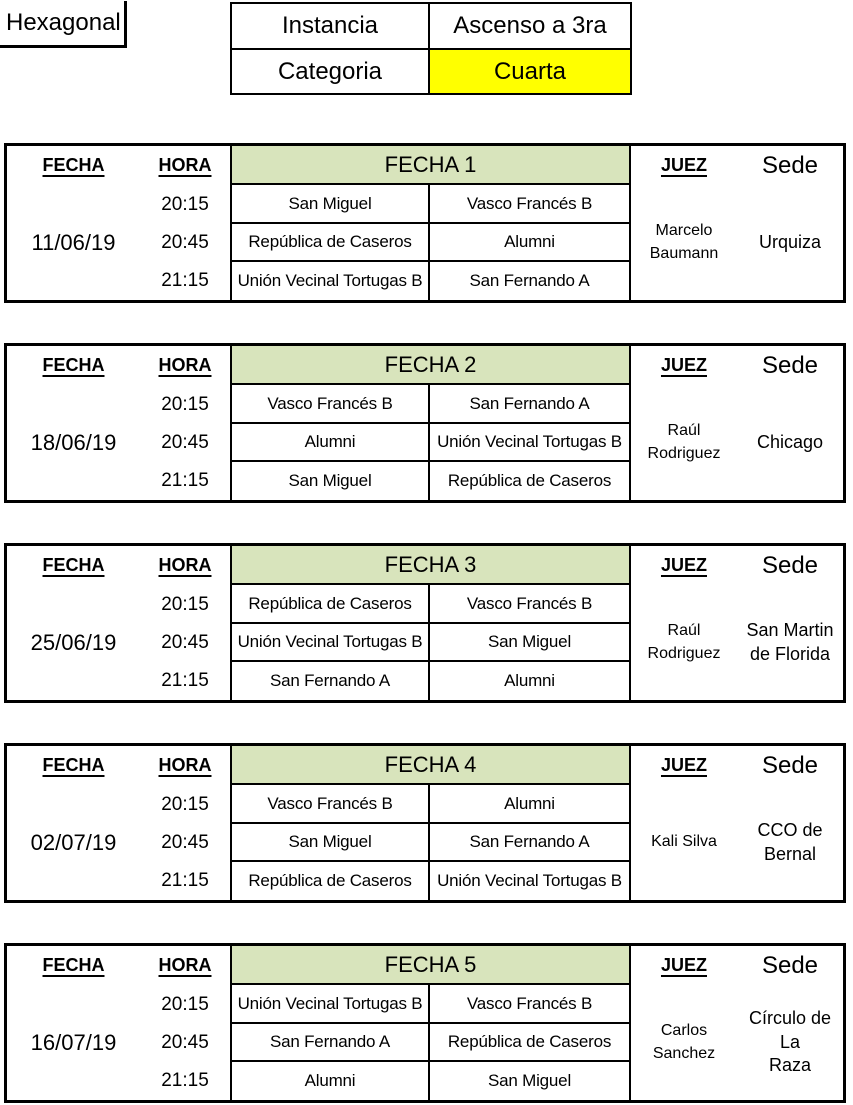 This screenshot has height=1105, width=853. What do you see at coordinates (530, 71) in the screenshot?
I see `categoria-value: Cuarta` at bounding box center [530, 71].